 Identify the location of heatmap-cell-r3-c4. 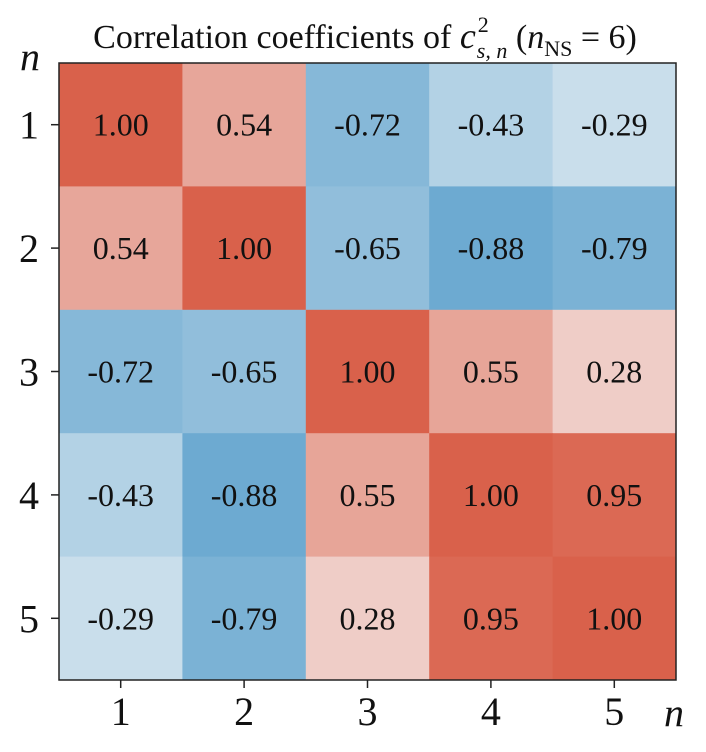
(491, 371).